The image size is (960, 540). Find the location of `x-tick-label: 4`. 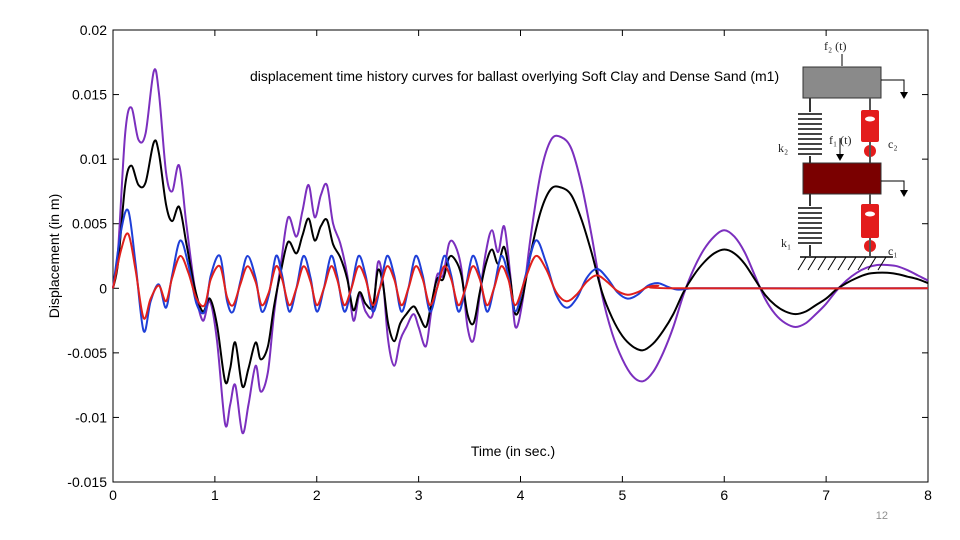

x-tick-label: 4 is located at coordinates (521, 495).